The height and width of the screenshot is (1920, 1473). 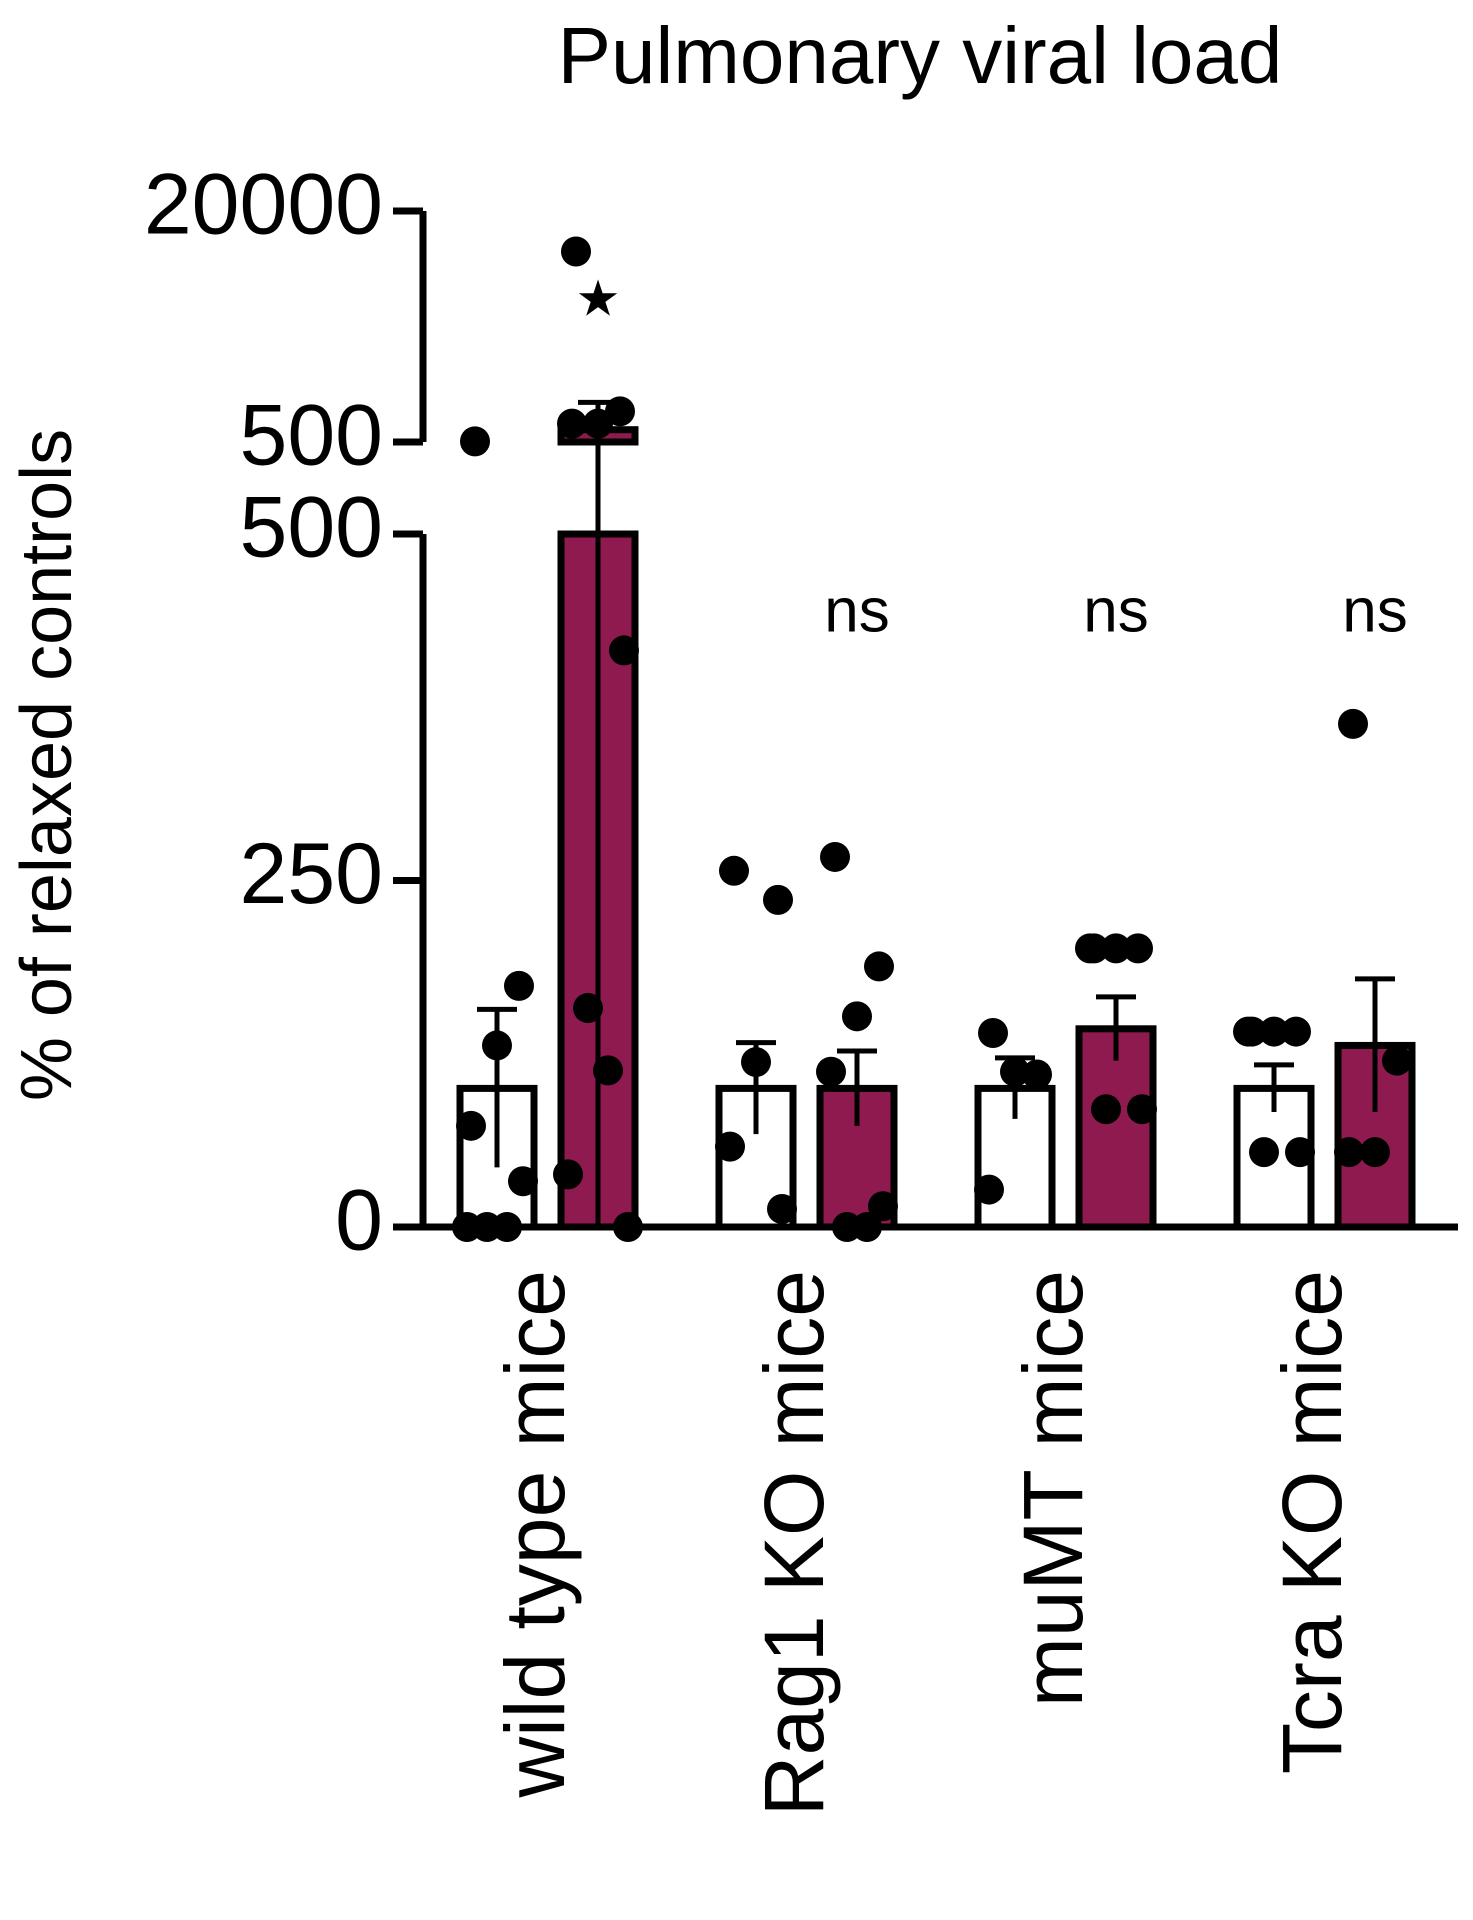 I want to click on significance-label: ★, so click(x=598, y=299).